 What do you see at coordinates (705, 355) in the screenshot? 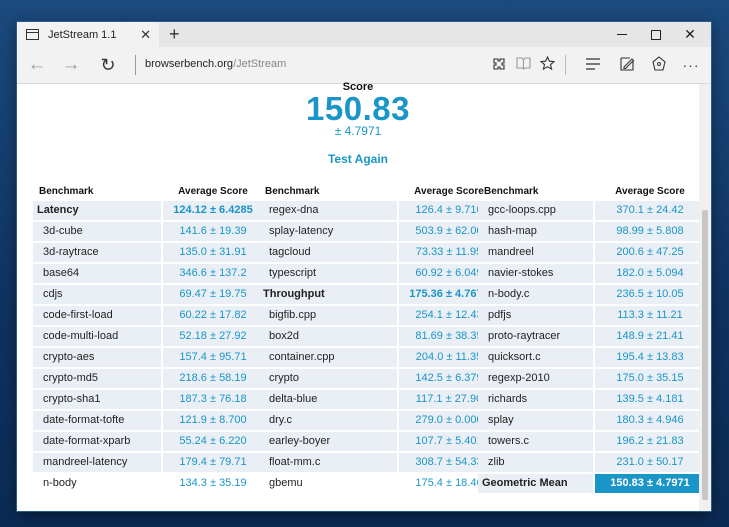
I see `scrollbar-thumb` at bounding box center [705, 355].